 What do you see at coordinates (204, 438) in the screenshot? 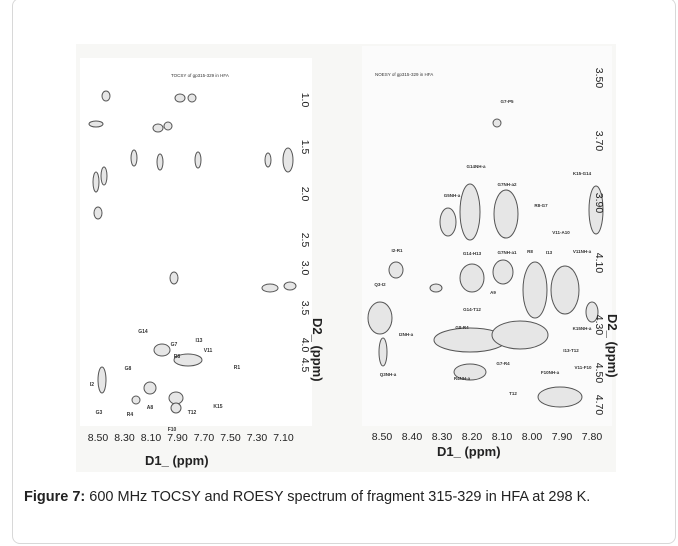
I see `x-tick-label: 7.70` at bounding box center [204, 438].